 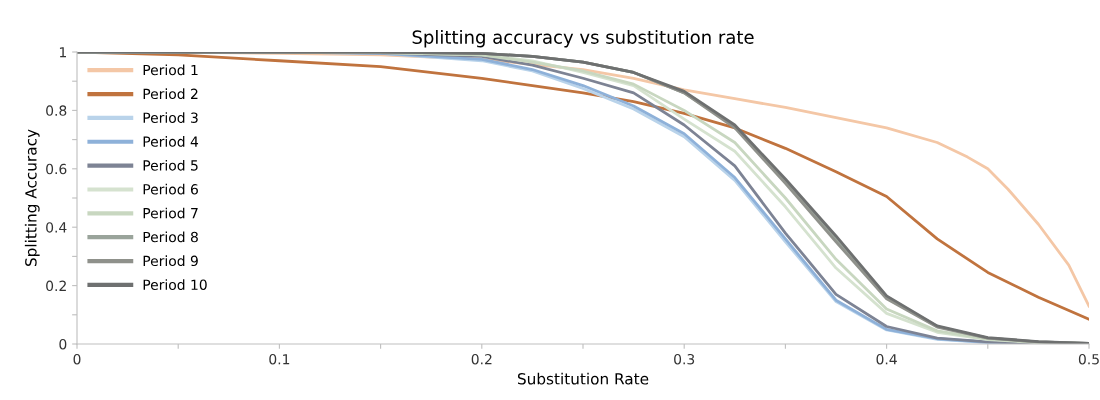 What do you see at coordinates (56, 169) in the screenshot?
I see `y-tick-label: 0.6` at bounding box center [56, 169].